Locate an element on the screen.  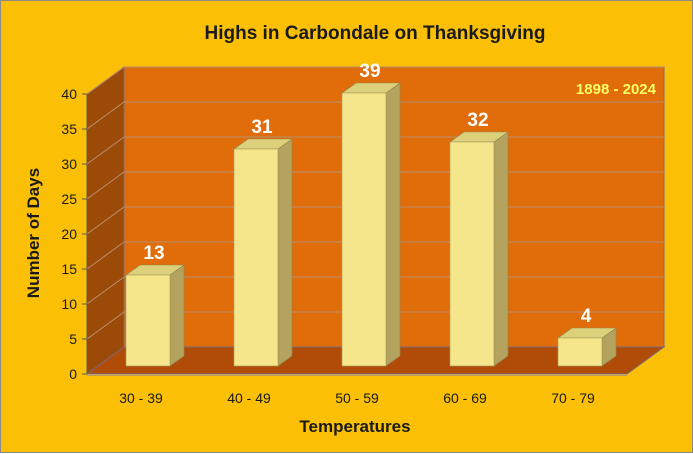
data-label: 31 is located at coordinates (262, 127).